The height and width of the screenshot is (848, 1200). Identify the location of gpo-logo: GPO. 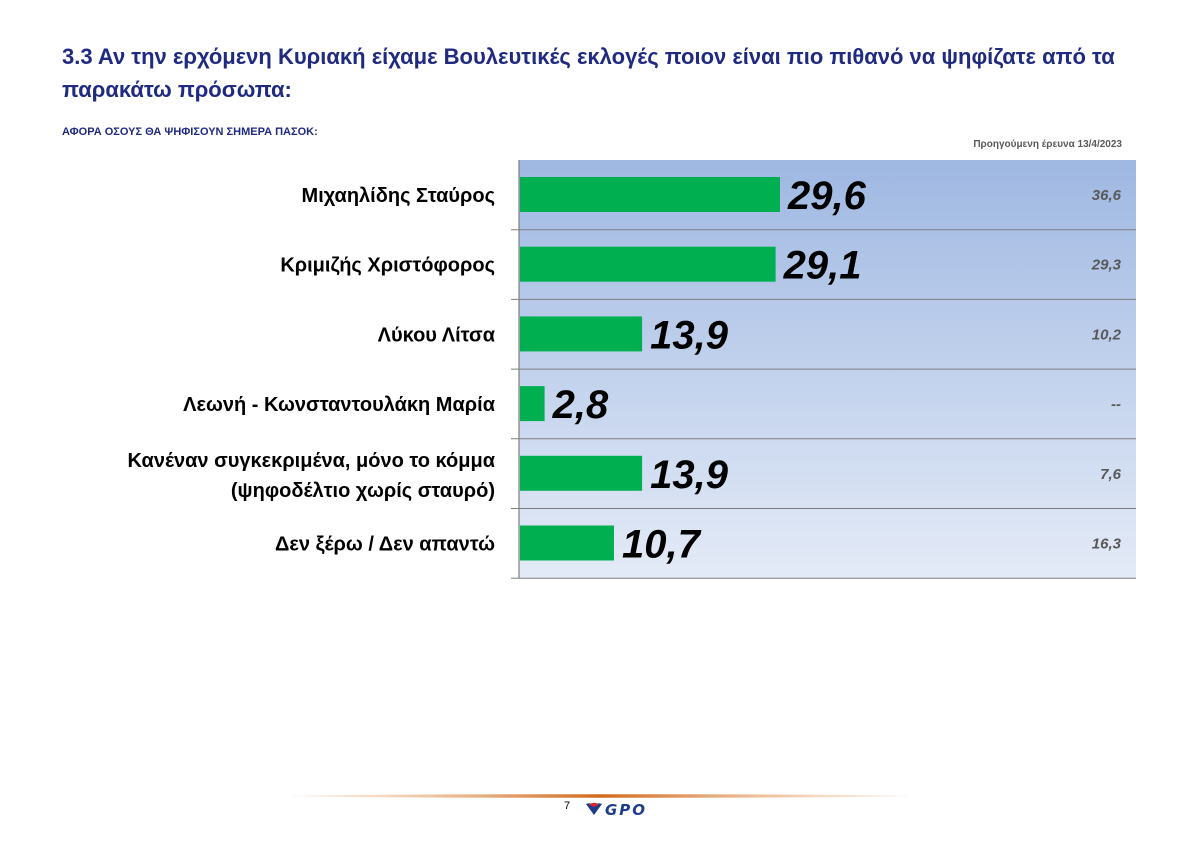
(616, 809).